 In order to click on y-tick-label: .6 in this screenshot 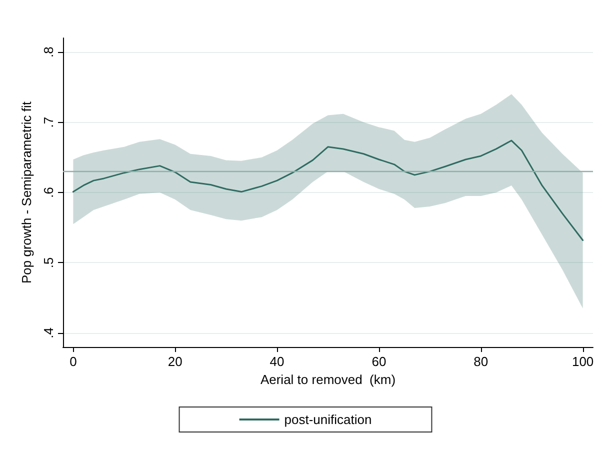, I will do `click(48, 192)`.